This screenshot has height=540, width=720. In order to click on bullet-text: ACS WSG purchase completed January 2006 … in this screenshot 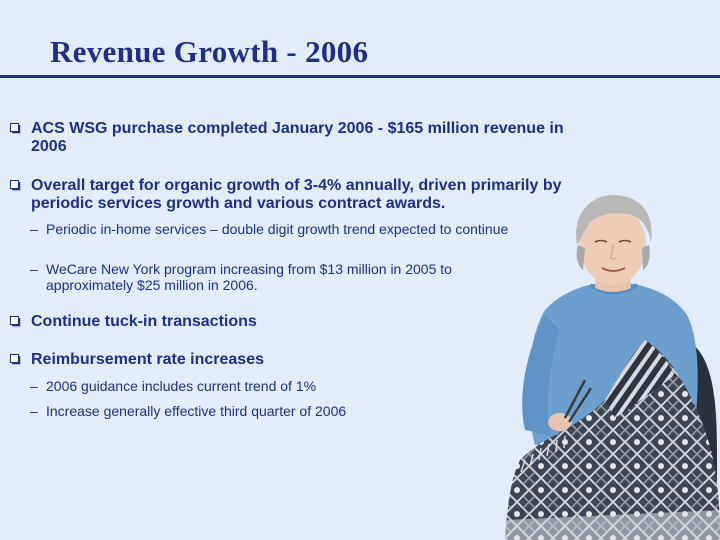, I will do `click(297, 137)`.